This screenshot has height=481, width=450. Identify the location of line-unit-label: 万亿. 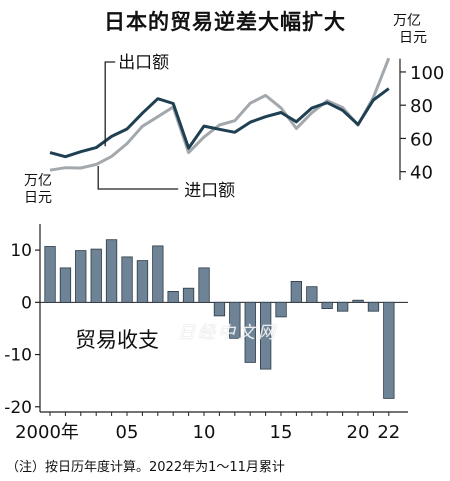
(407, 21).